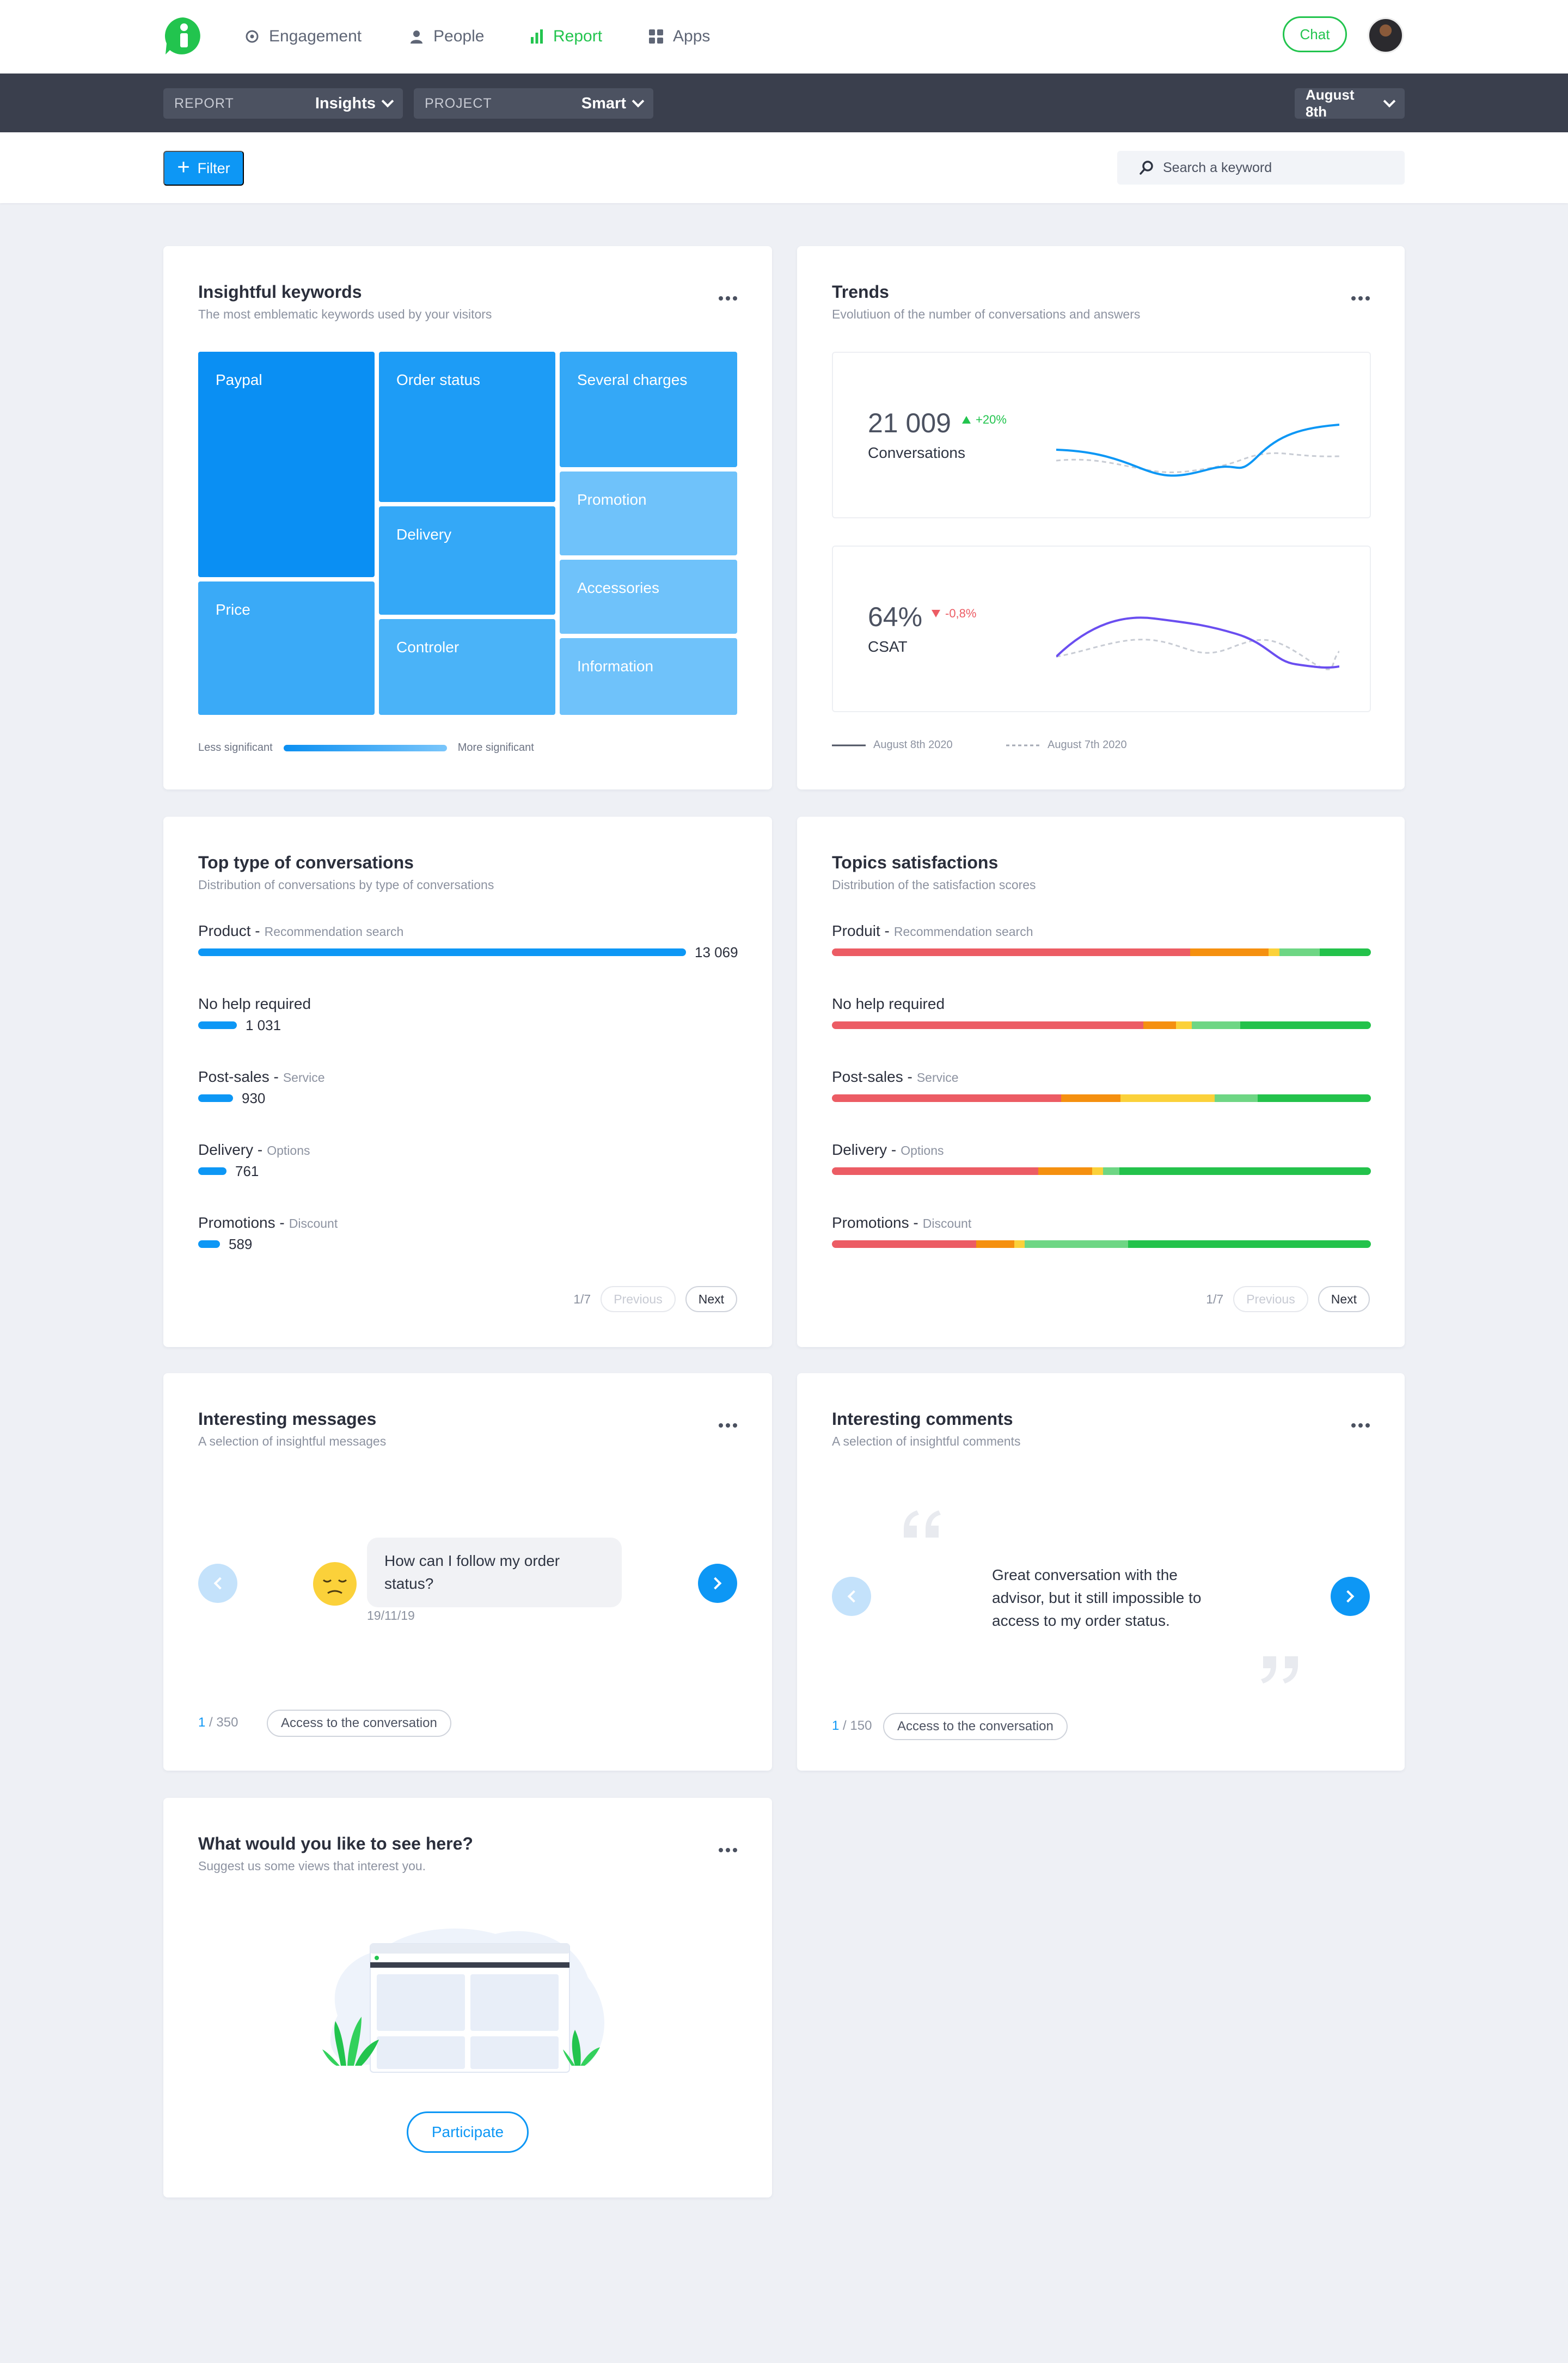  What do you see at coordinates (467, 560) in the screenshot?
I see `keyword-tile: Delivery` at bounding box center [467, 560].